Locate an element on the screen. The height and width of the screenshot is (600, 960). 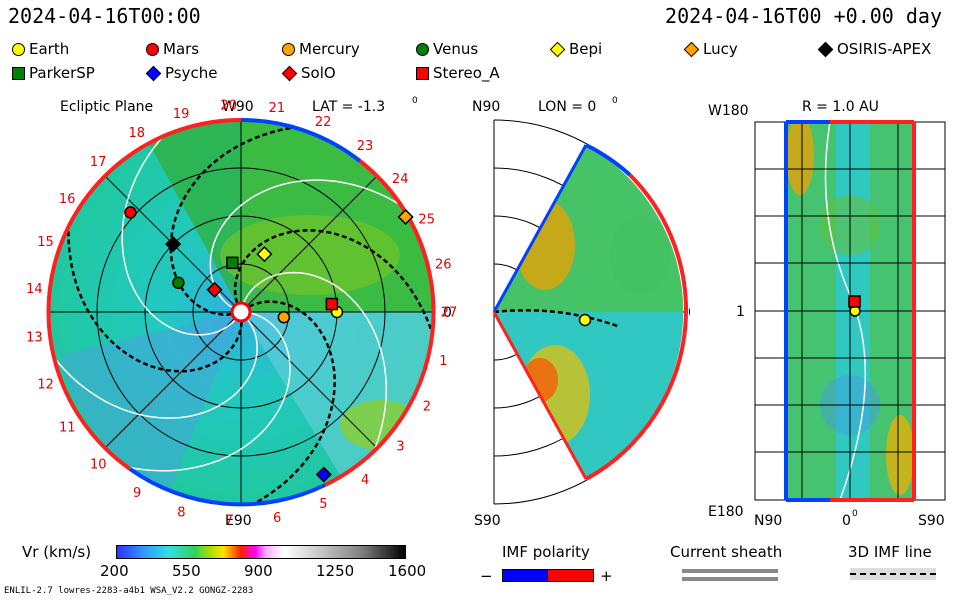
lat-label: LAT = -1.3 is located at coordinates (348, 107).